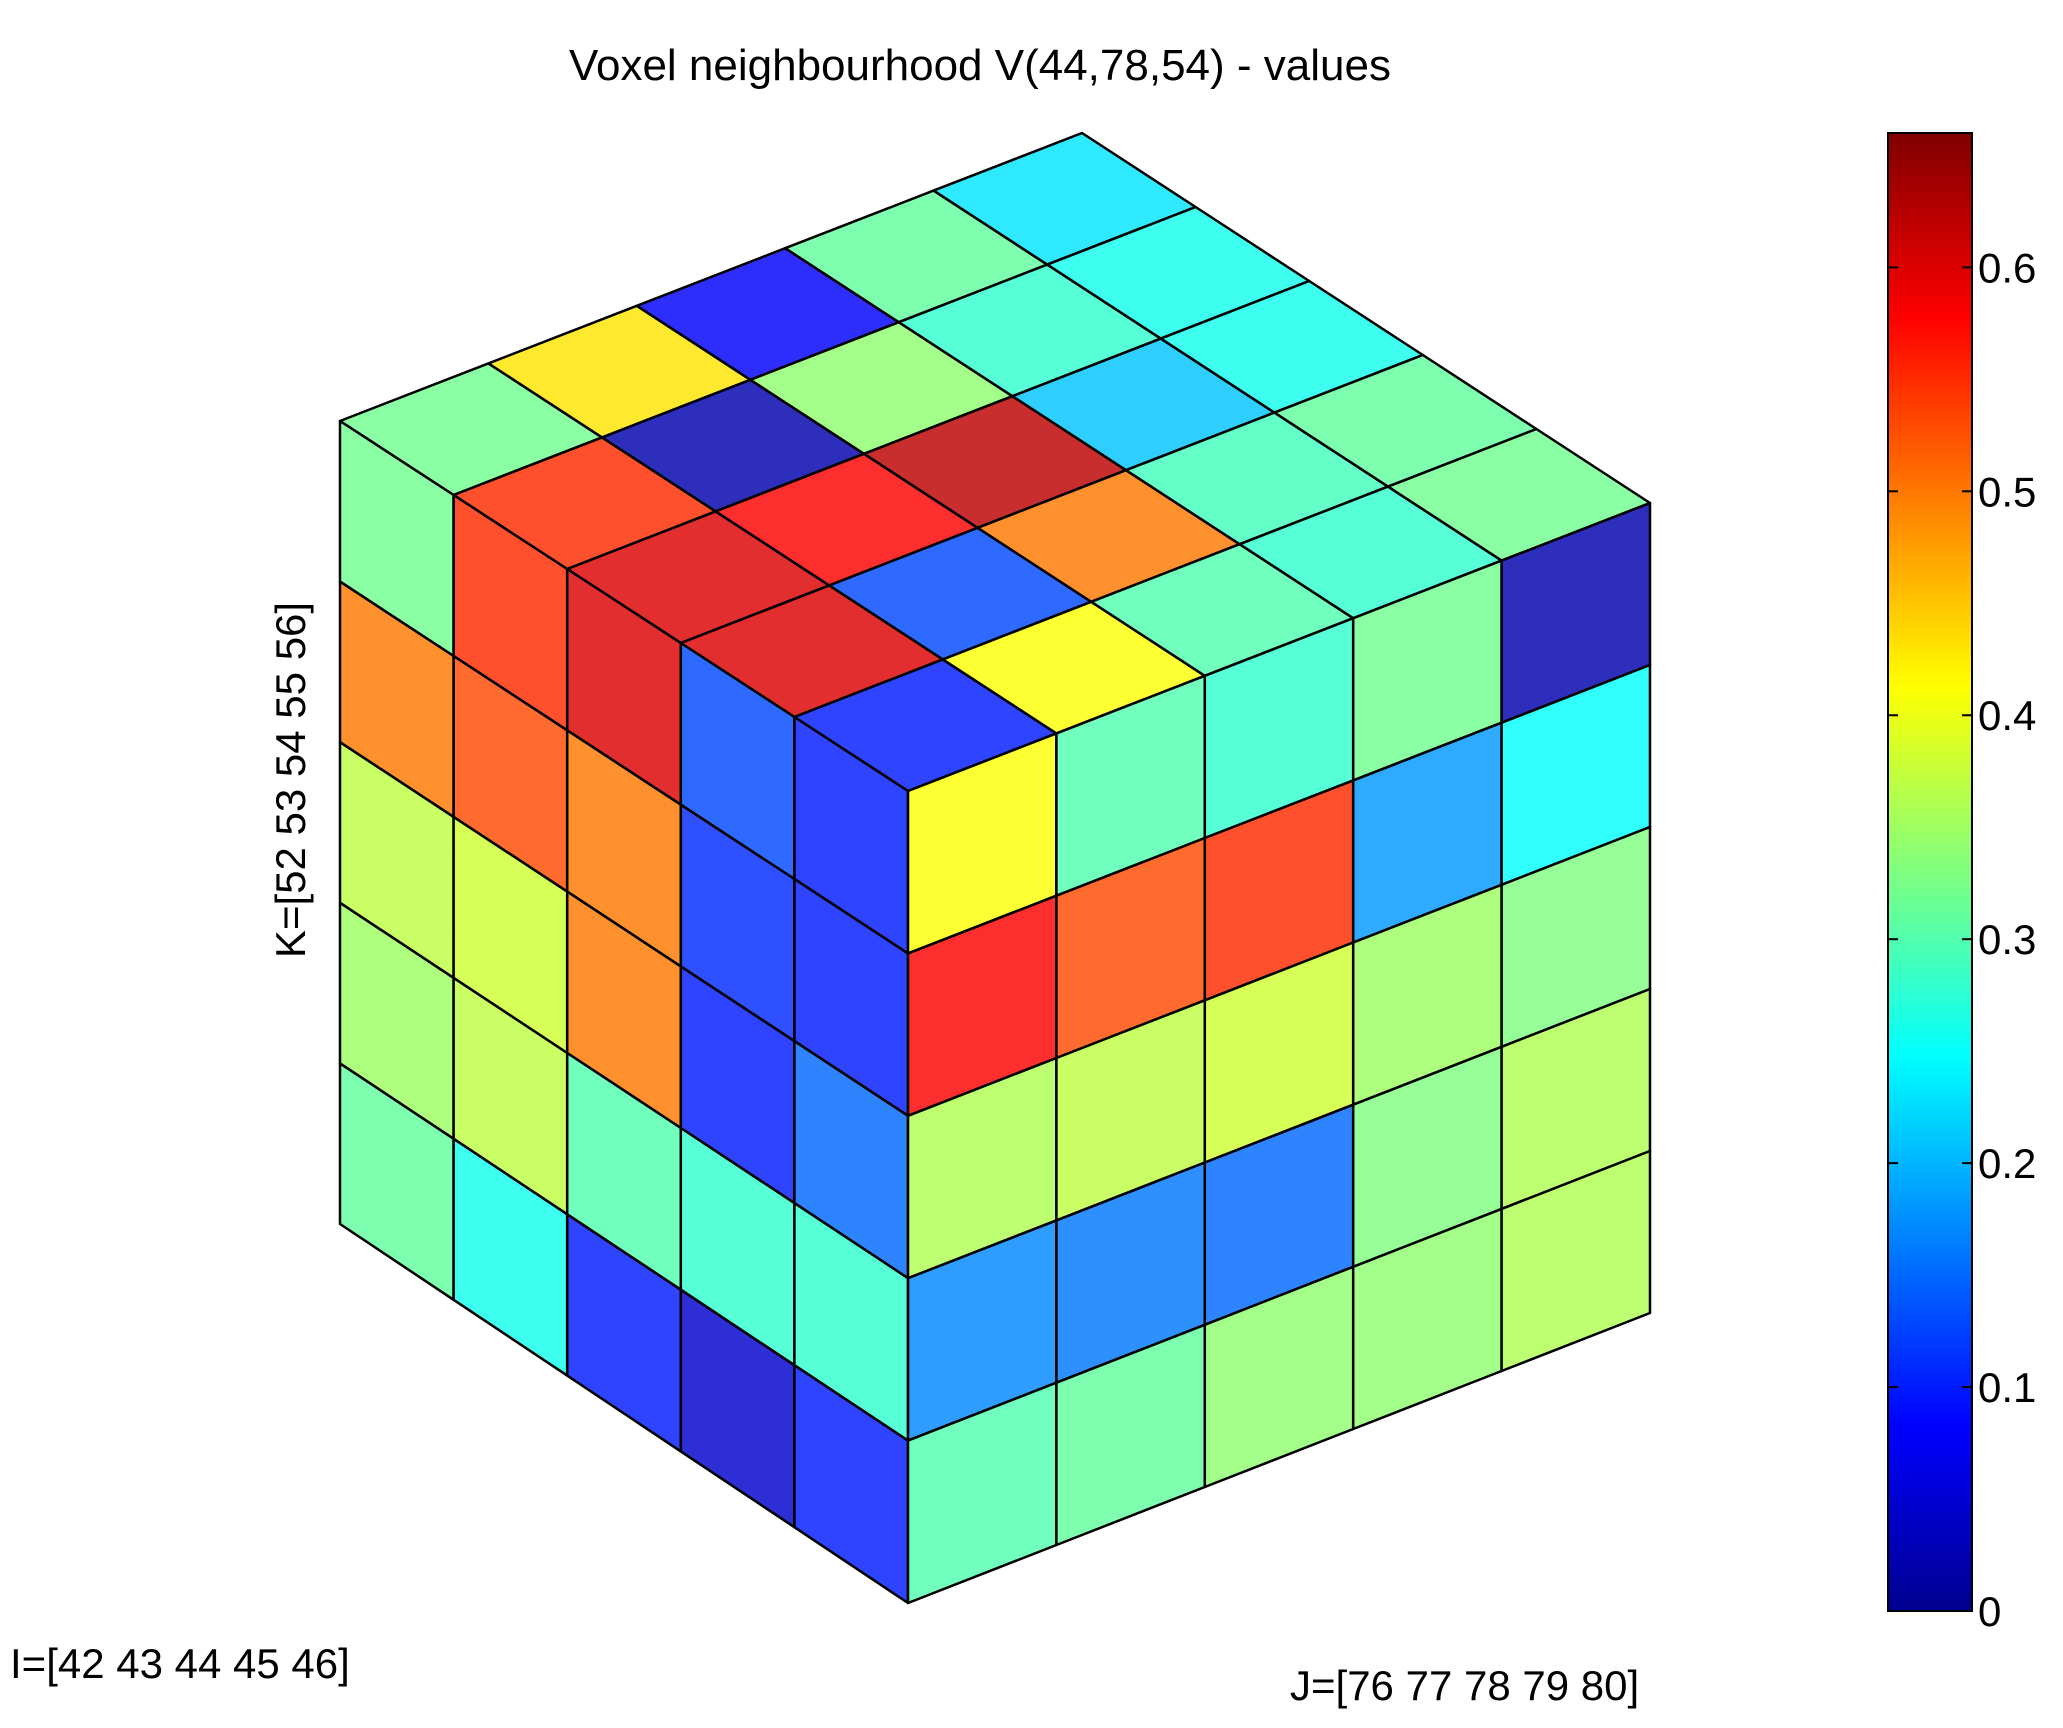 Image resolution: width=2063 pixels, height=1728 pixels. What do you see at coordinates (1989, 1611) in the screenshot?
I see `colorbar-tick-label: 0` at bounding box center [1989, 1611].